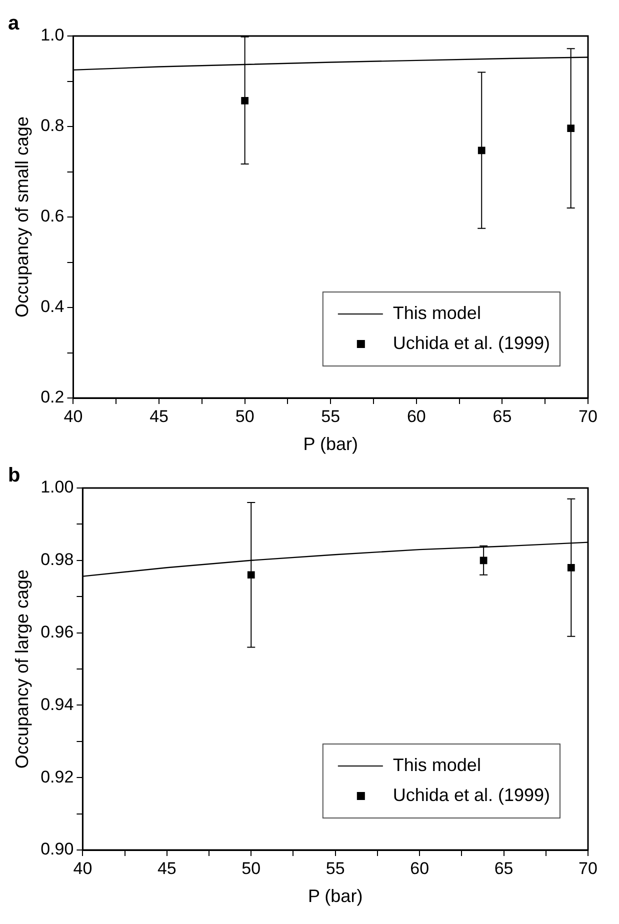 This screenshot has width=619, height=924. I want to click on chart-title: b, so click(14, 475).